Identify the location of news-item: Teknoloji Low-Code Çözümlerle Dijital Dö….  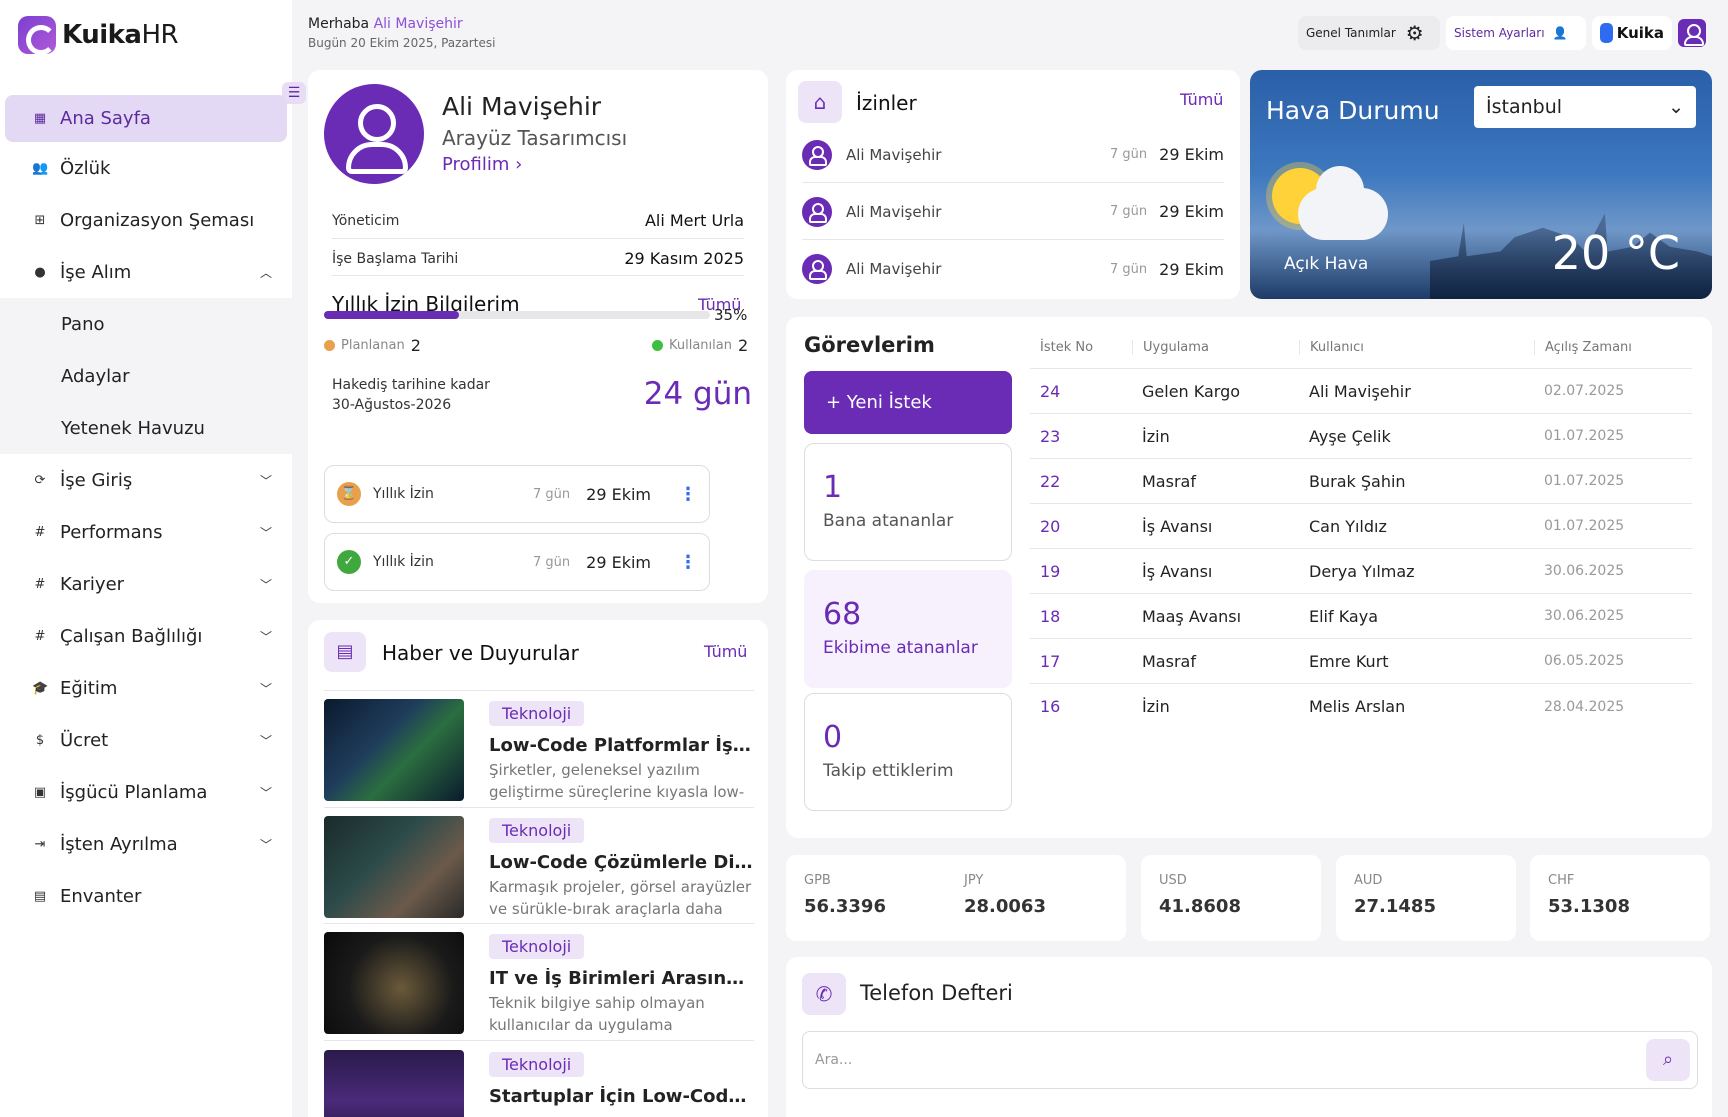
(539, 873).